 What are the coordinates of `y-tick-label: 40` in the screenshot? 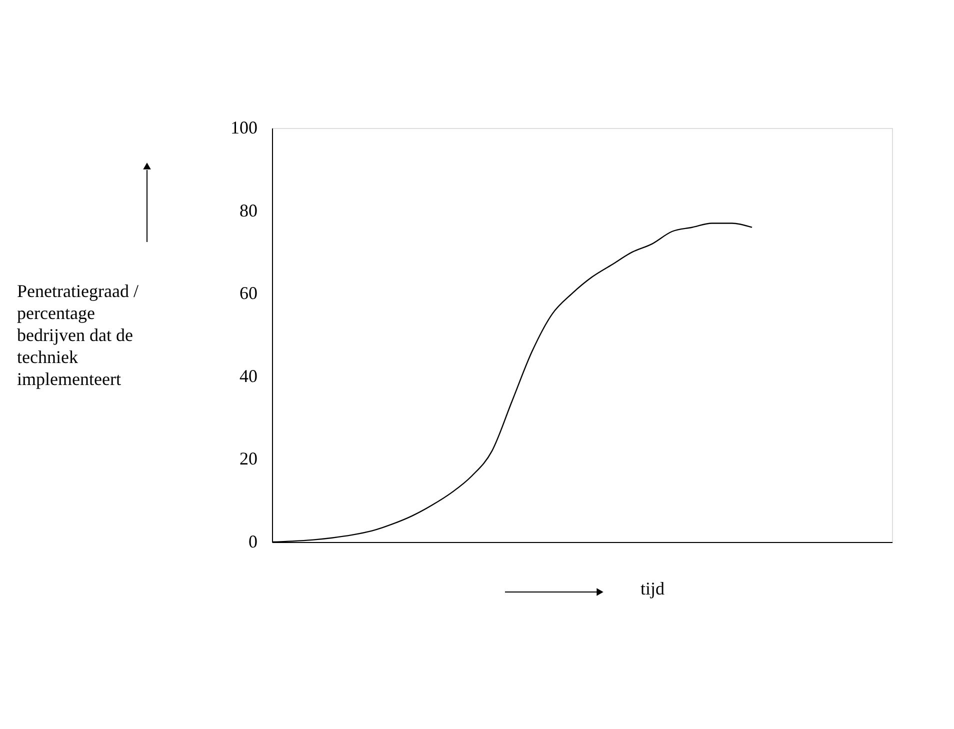 It's located at (249, 376).